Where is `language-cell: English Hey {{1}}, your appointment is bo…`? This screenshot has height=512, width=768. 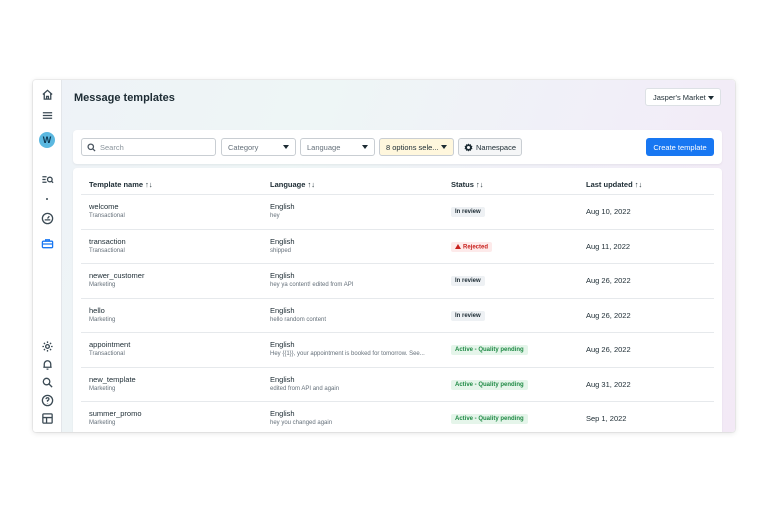 language-cell: English Hey {{1}}, your appointment is bo… is located at coordinates (355, 349).